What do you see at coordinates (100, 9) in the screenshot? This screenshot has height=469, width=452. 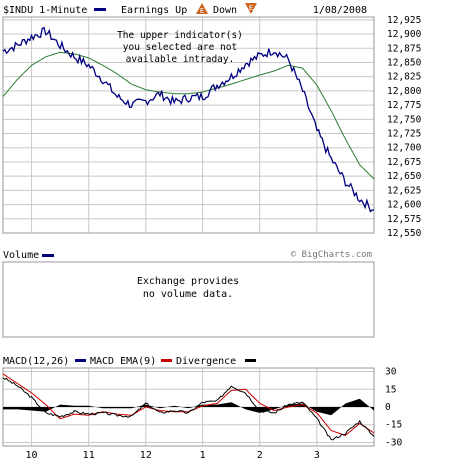 I see `price-legend-swatch` at bounding box center [100, 9].